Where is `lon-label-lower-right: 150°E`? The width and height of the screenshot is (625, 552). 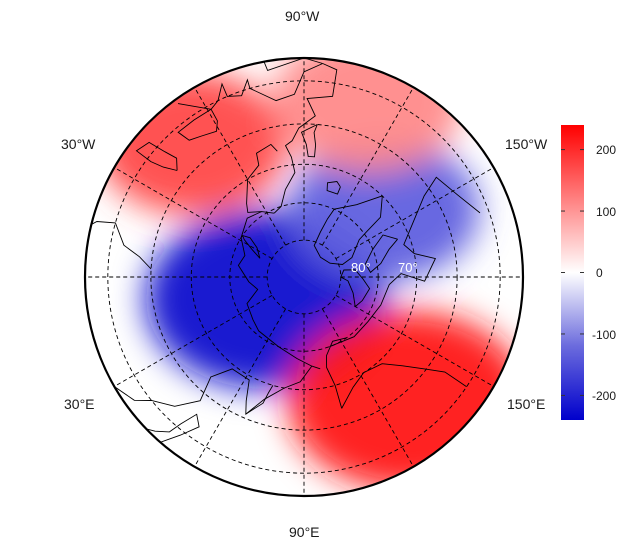
lon-label-lower-right: 150°E is located at coordinates (526, 404).